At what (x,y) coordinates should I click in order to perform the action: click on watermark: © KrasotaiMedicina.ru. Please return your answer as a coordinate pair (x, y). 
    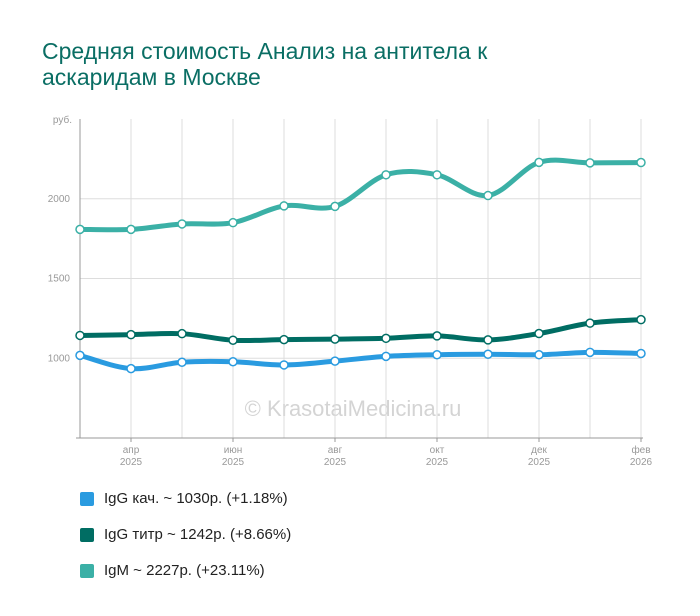
    Looking at the image, I should click on (353, 408).